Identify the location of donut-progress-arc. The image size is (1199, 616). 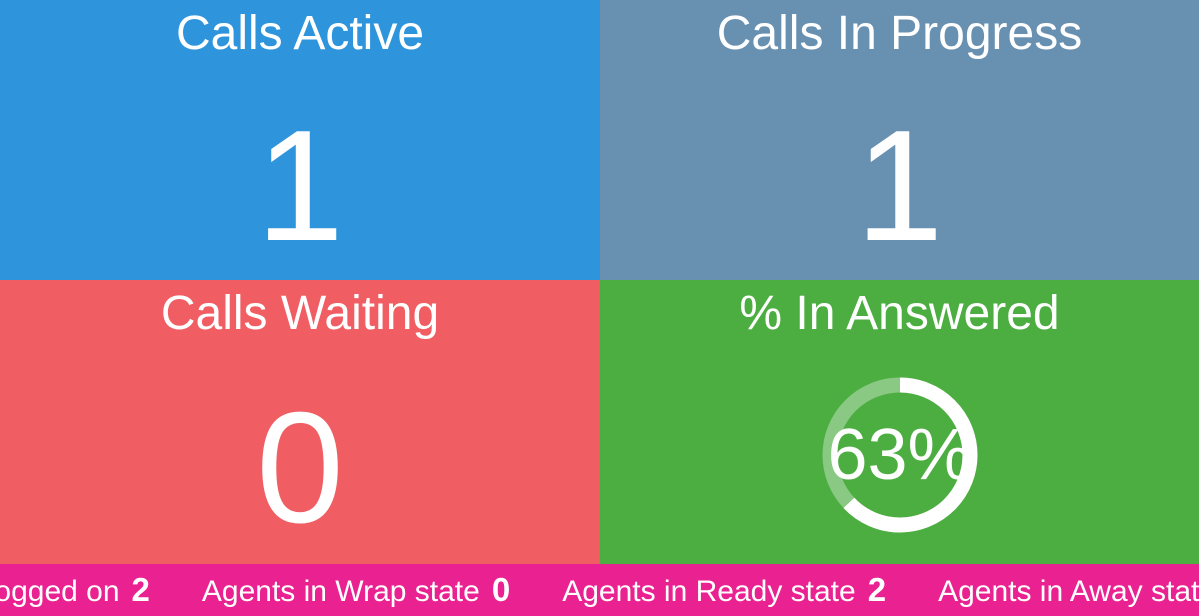
(899, 455).